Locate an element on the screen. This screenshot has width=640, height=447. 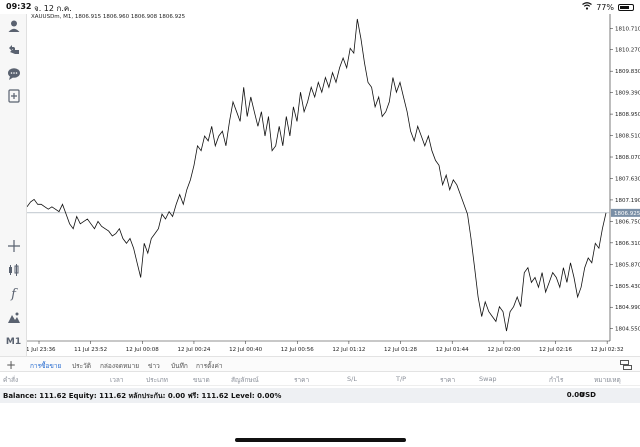
battery-icon is located at coordinates (626, 7).